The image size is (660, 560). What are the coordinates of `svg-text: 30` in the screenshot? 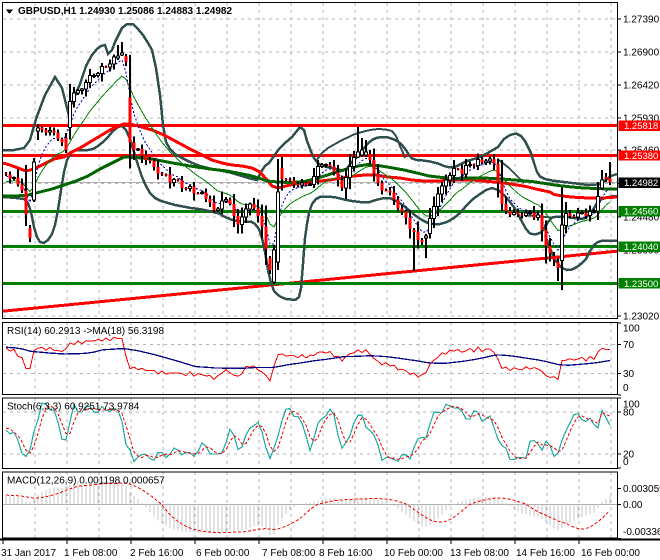 It's located at (629, 374).